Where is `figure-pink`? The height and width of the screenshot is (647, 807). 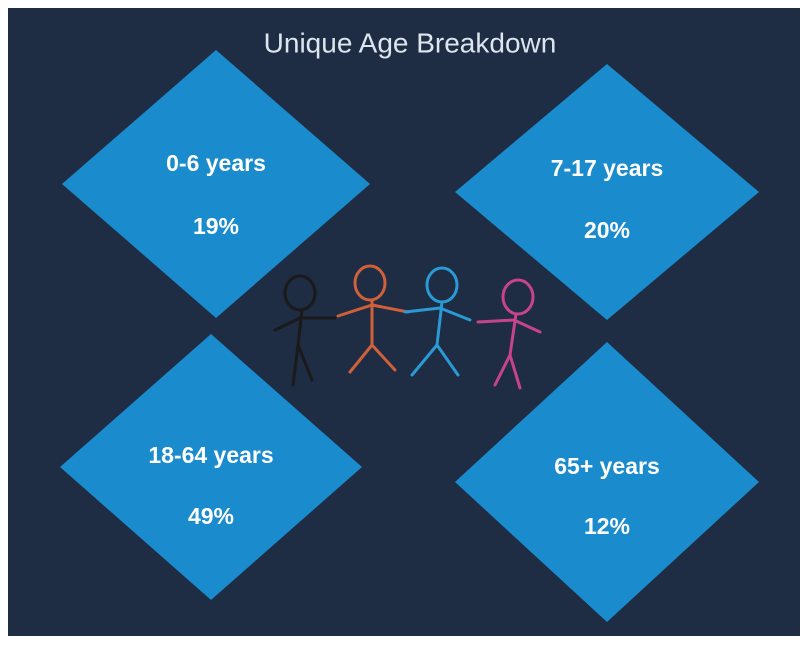
figure-pink is located at coordinates (509, 334).